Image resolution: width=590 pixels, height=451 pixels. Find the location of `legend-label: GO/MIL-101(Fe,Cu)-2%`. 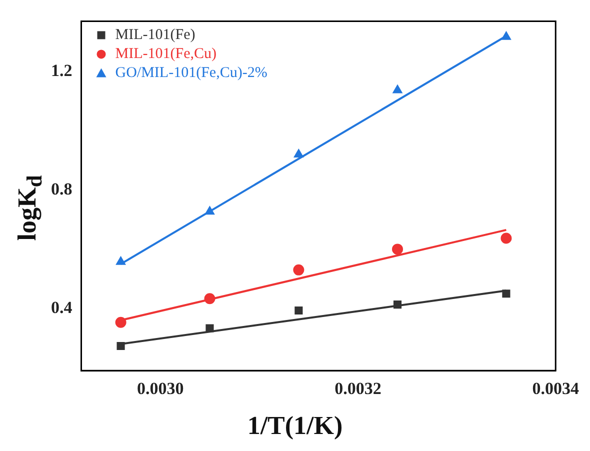

legend-label: GO/MIL-101(Fe,Cu)-2% is located at coordinates (191, 73).